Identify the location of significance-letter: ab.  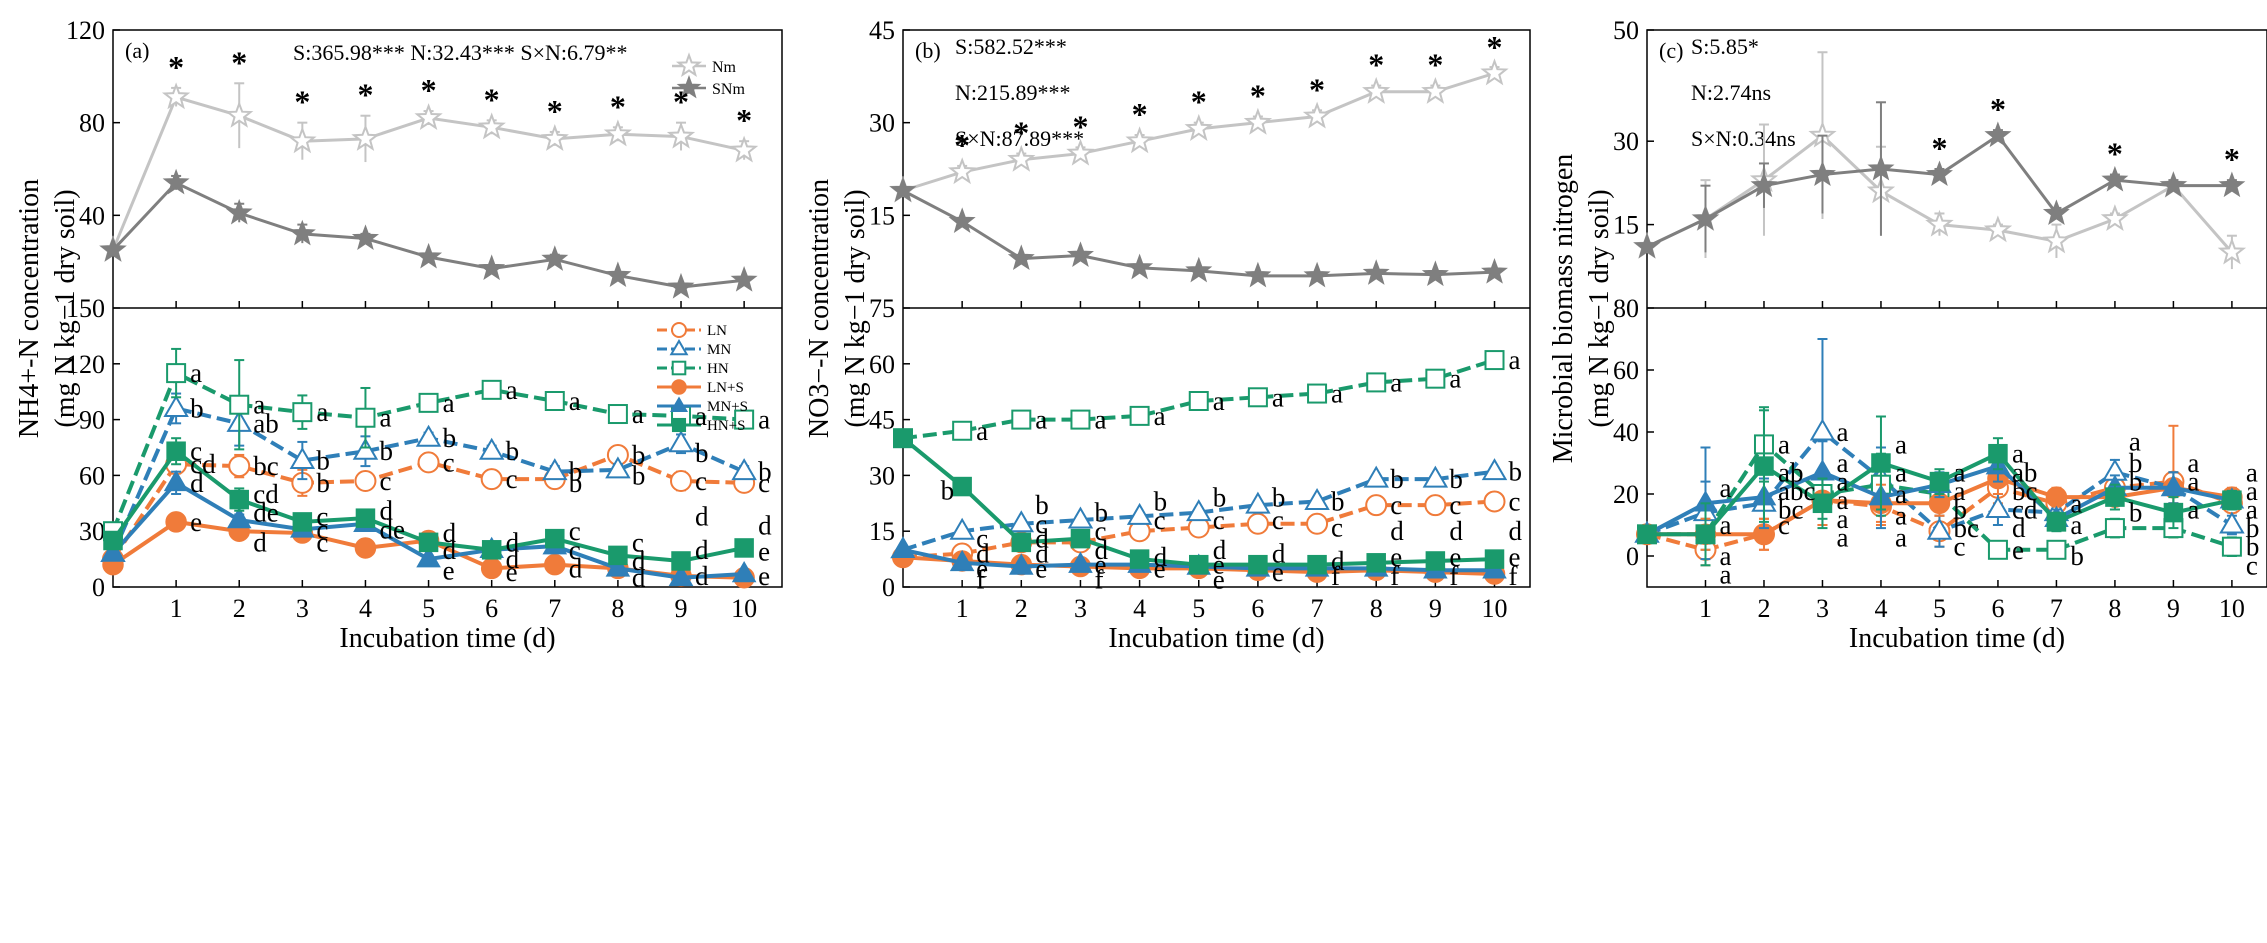
(1790, 472).